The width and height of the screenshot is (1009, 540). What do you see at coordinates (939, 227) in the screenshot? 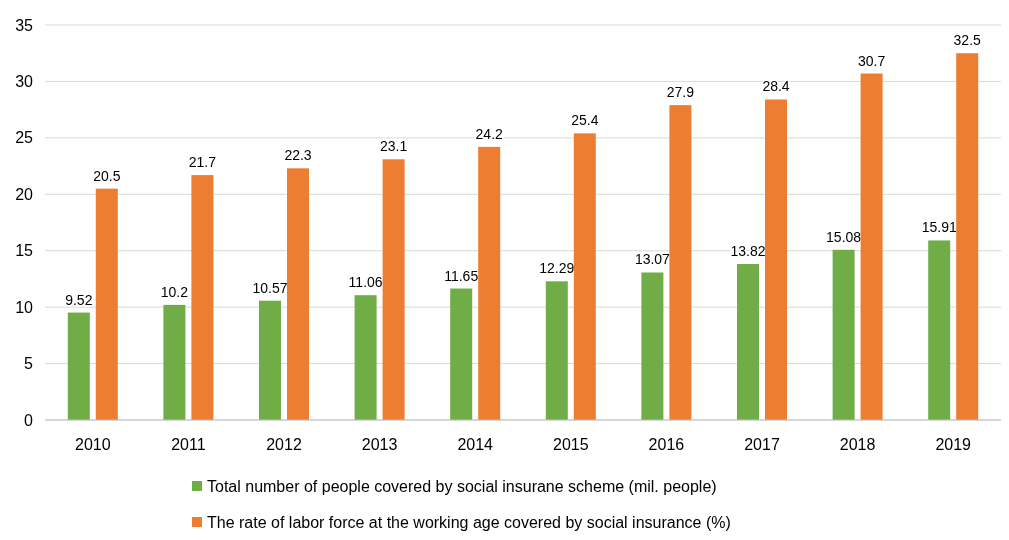
I see `data-label: 15.91` at bounding box center [939, 227].